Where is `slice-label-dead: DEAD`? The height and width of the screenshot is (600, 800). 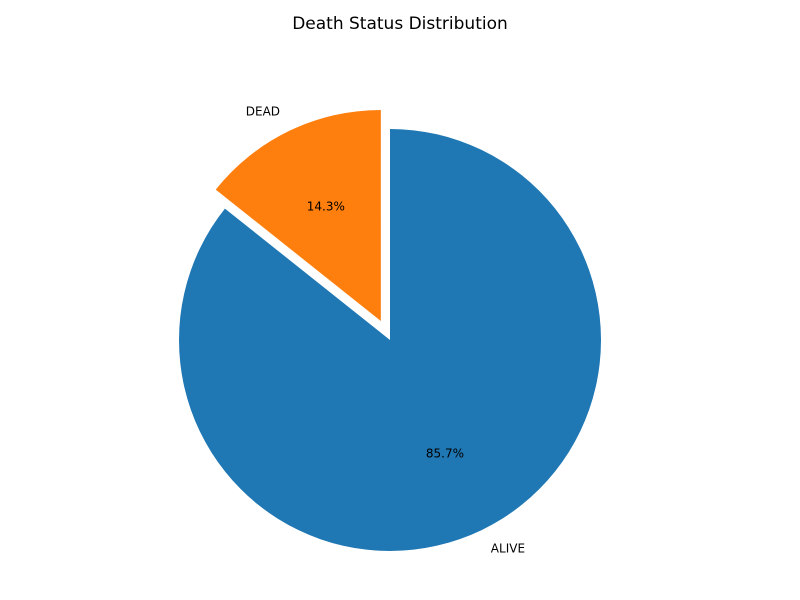
slice-label-dead: DEAD is located at coordinates (263, 111).